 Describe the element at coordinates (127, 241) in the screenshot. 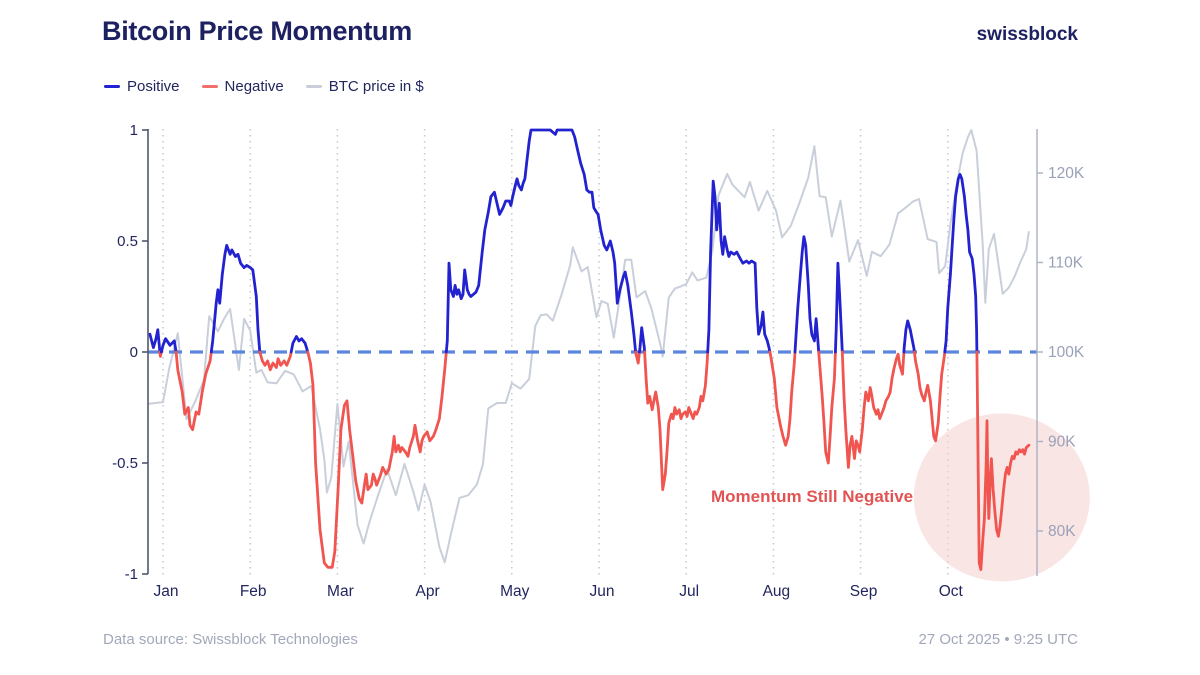

I see `left-axis-label: 0.5` at that location.